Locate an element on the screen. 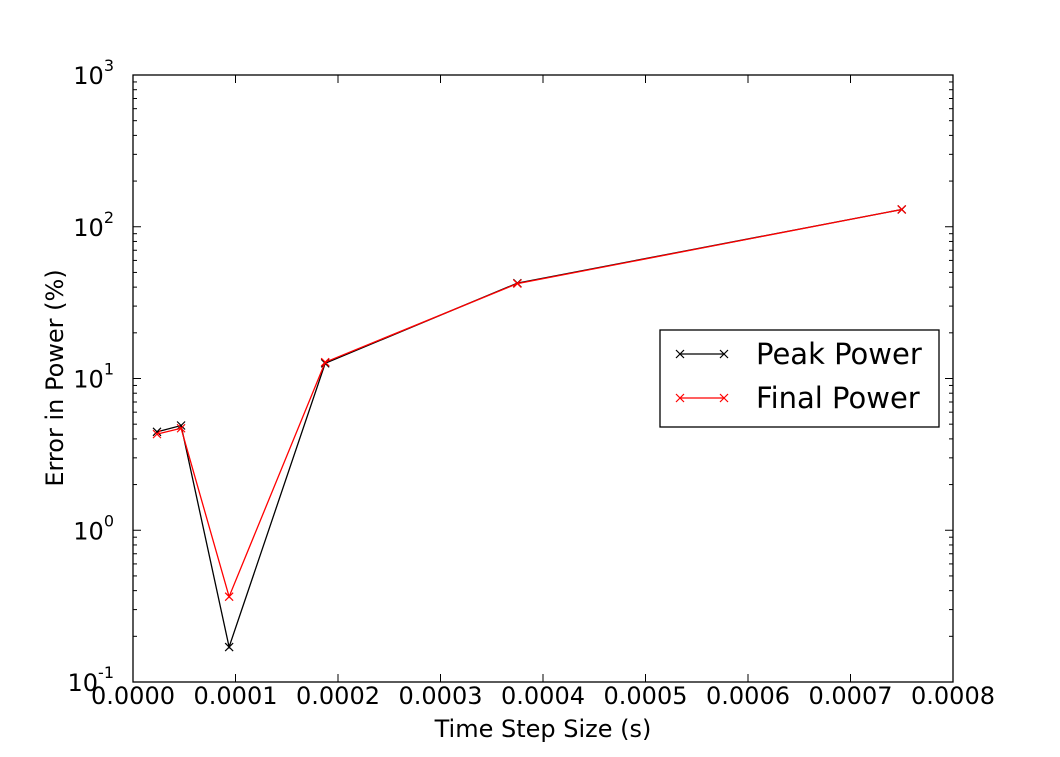  x-tick-label: 0.0008 is located at coordinates (953, 696).